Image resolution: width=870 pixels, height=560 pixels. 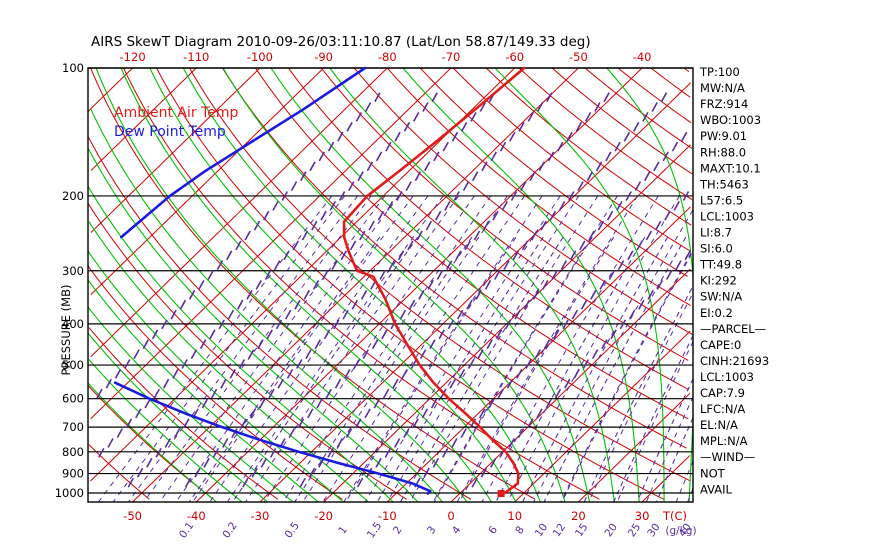 What do you see at coordinates (260, 57) in the screenshot?
I see `temp-tick-top--100: -100` at bounding box center [260, 57].